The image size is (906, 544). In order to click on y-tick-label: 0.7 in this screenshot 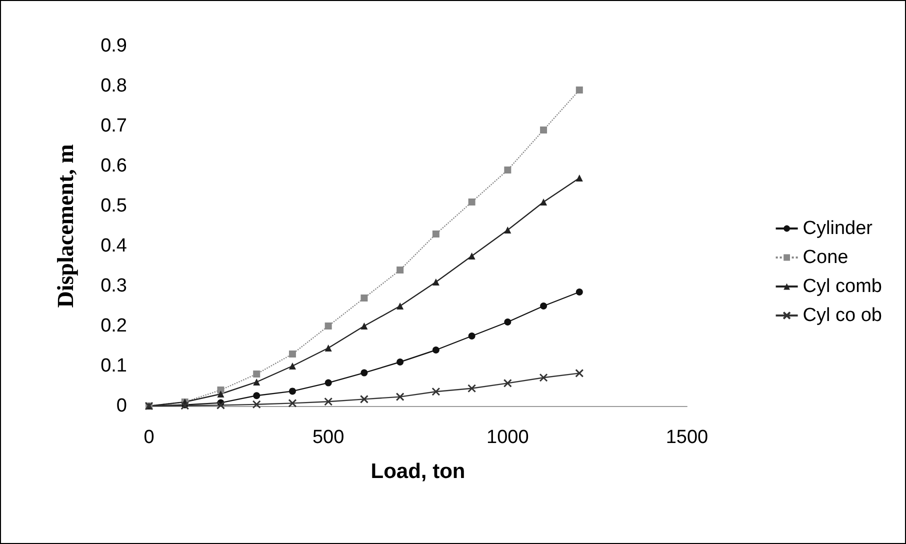, I will do `click(113, 126)`.